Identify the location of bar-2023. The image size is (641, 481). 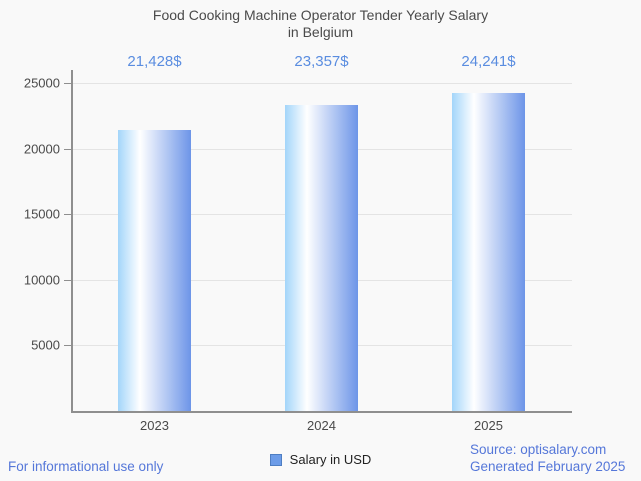
(154, 270).